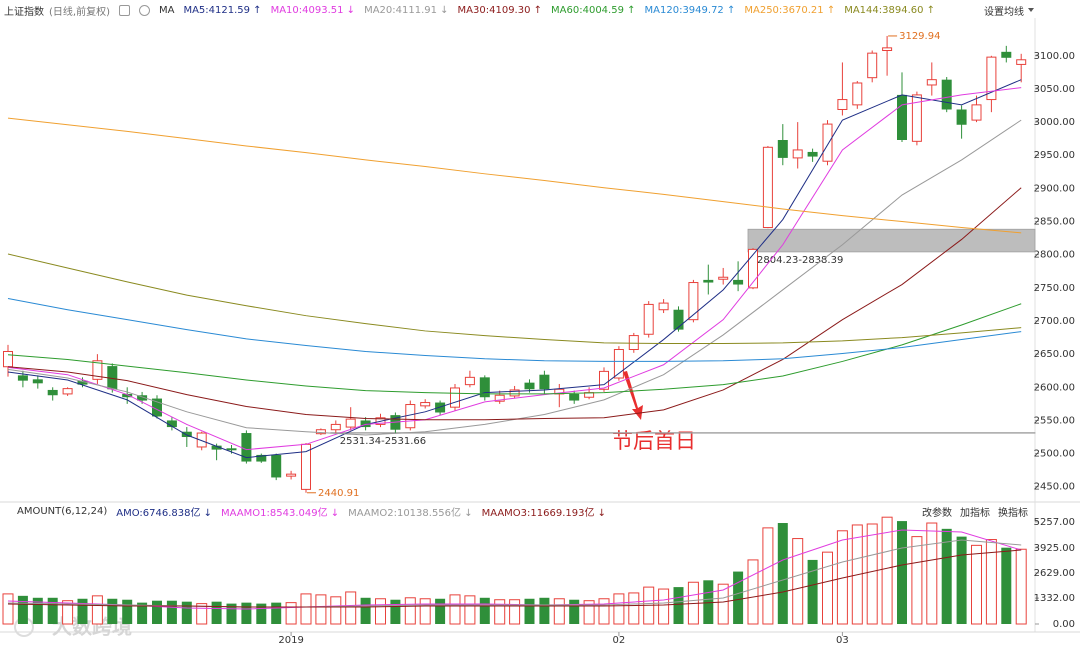 This screenshot has width=1080, height=646. I want to click on y-tick-label: 3050.00, so click(1054, 89).